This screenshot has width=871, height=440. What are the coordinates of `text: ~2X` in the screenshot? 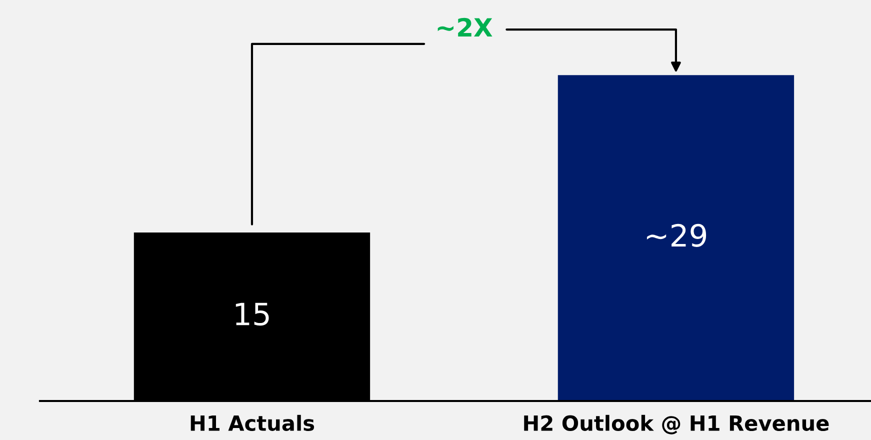 It's located at (465, 27).